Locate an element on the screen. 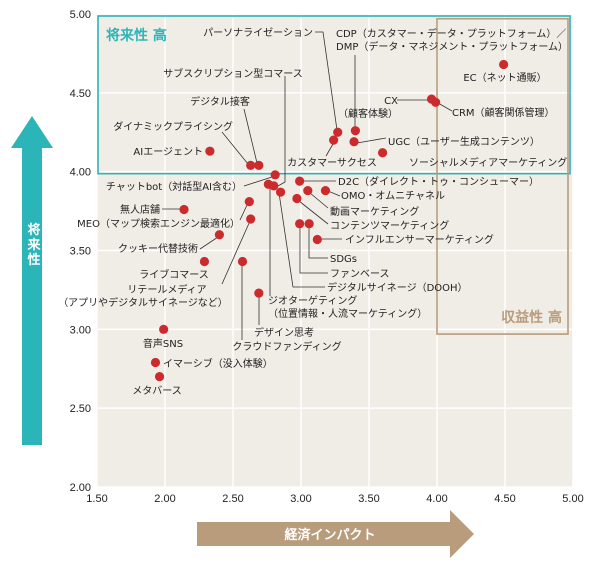 This screenshot has height=566, width=600. point-label: メタバース is located at coordinates (157, 391).